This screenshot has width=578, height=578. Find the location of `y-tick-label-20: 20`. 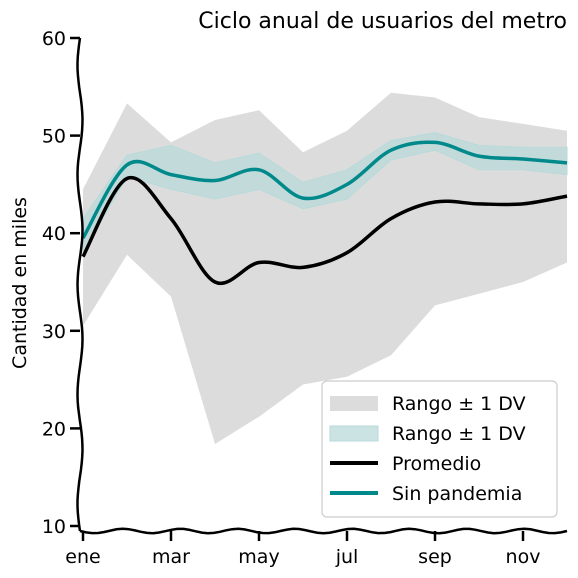

y-tick-label-20: 20 is located at coordinates (54, 429).